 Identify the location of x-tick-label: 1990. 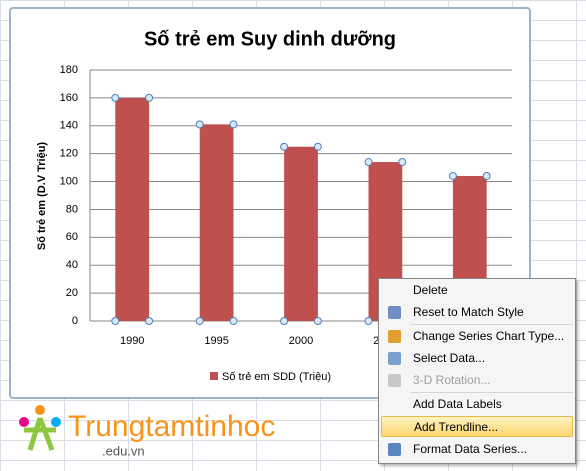
(132, 341).